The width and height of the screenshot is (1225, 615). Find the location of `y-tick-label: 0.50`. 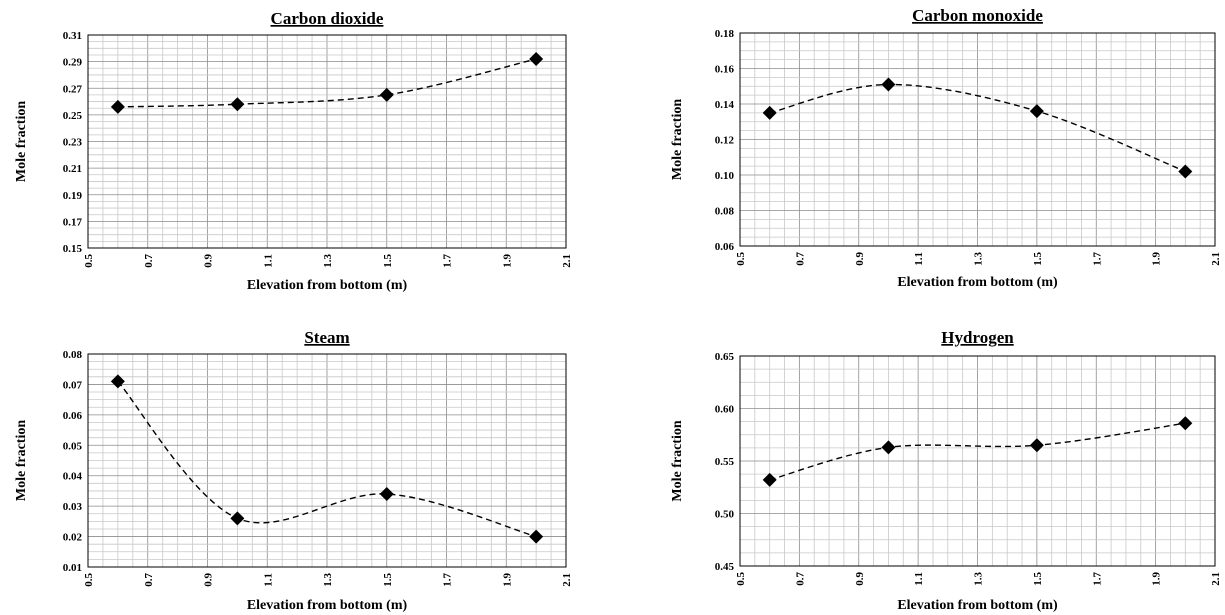

y-tick-label: 0.50 is located at coordinates (725, 515).